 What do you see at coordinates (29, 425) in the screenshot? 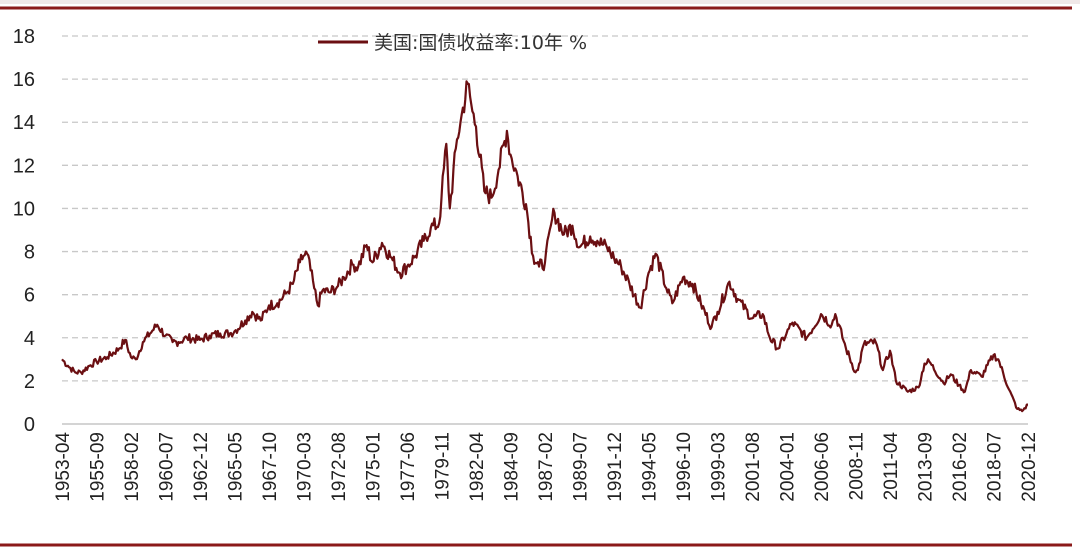
I see `y-tick-label: 0` at bounding box center [29, 425].